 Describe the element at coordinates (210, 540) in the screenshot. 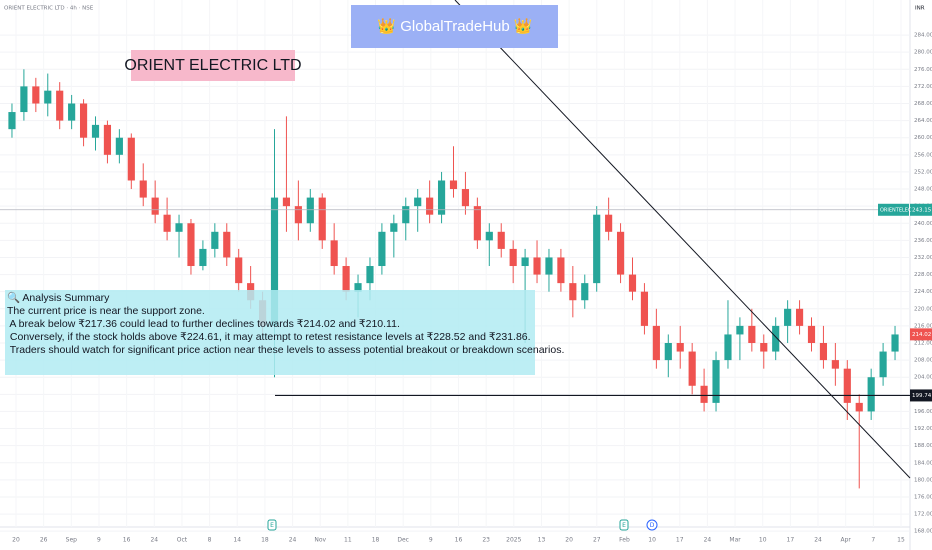

I see `x-tick-label: 8` at that location.